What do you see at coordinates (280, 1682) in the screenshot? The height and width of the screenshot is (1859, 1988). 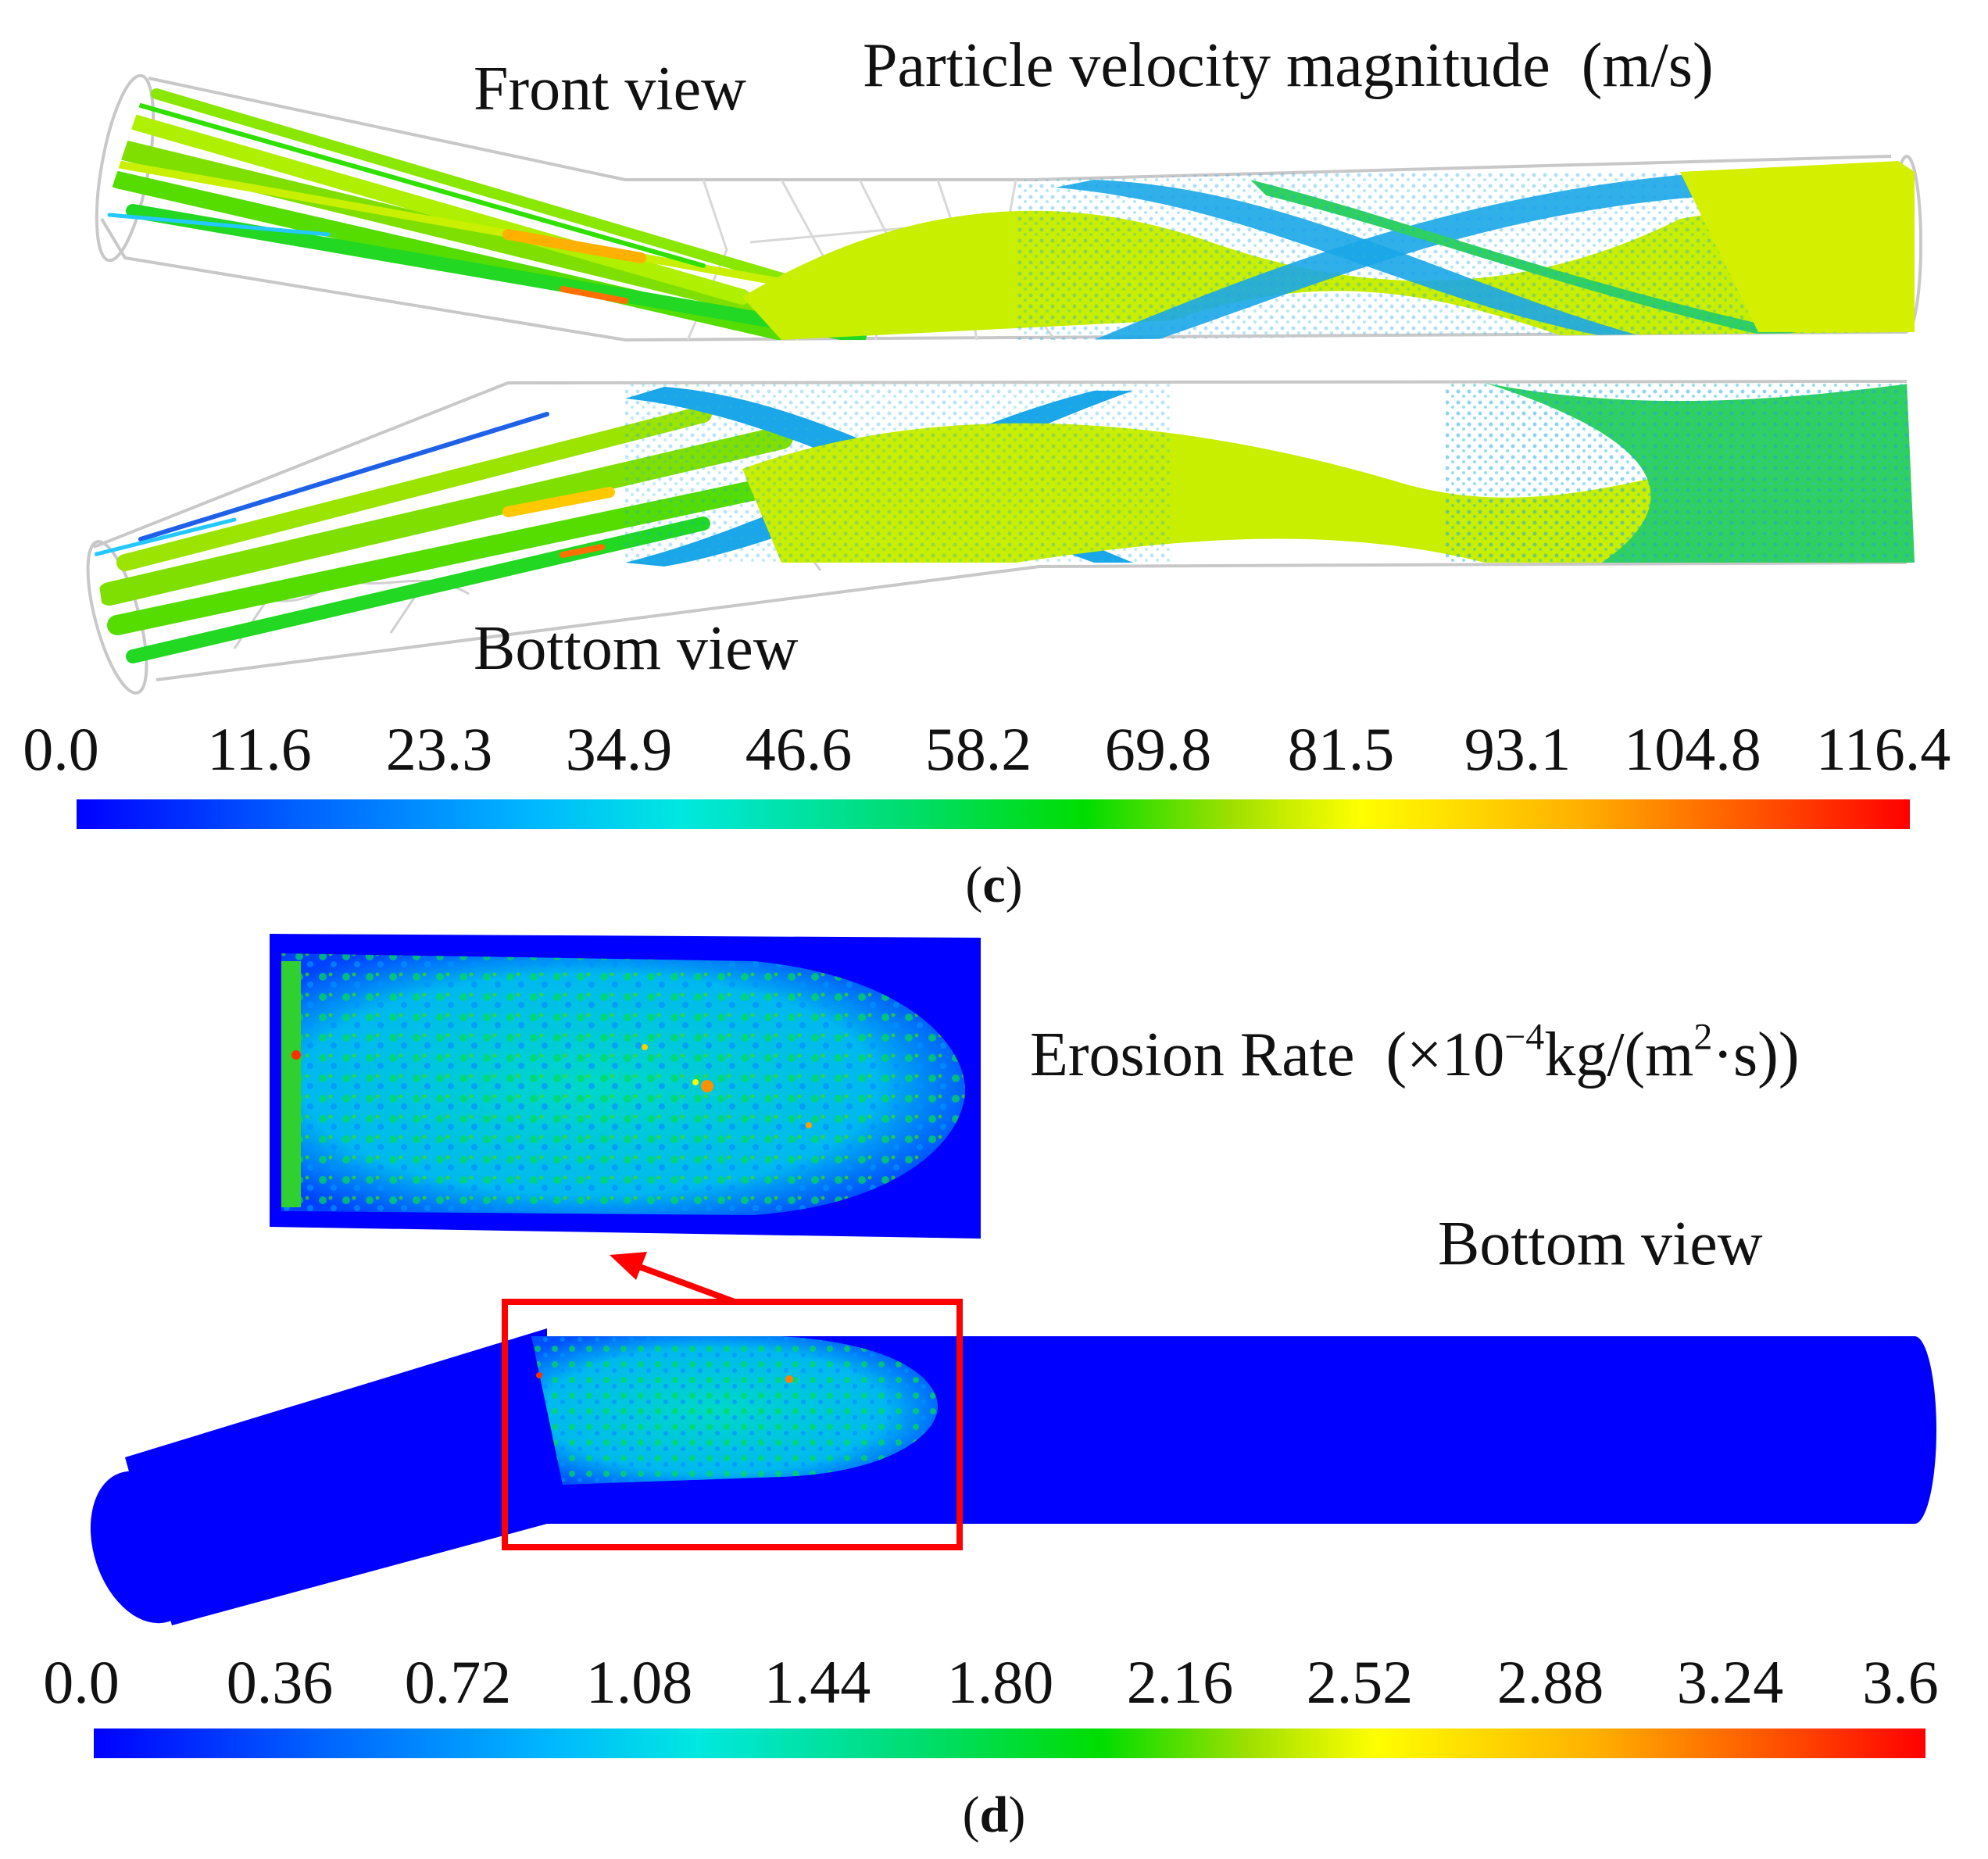 I see `erosion-tick-1: 0.36` at bounding box center [280, 1682].